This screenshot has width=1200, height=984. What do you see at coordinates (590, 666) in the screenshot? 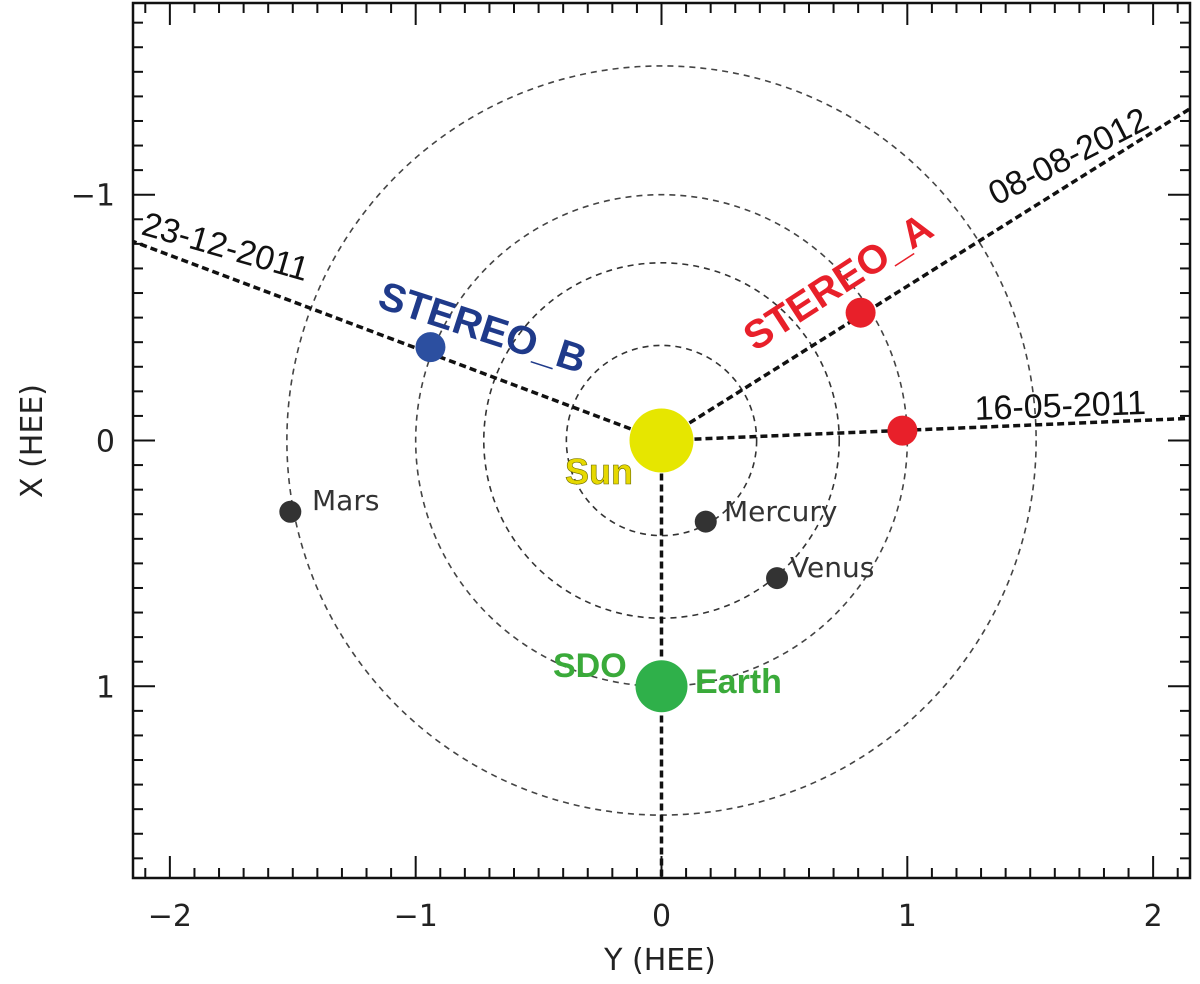
I see `sdo-label: SDO` at bounding box center [590, 666].